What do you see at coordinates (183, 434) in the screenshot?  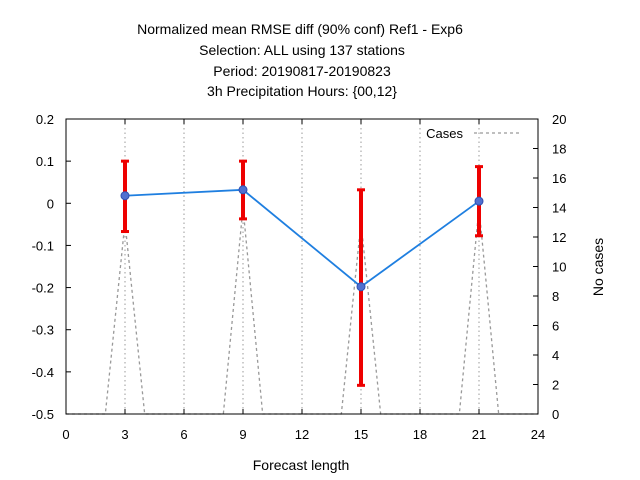 I see `x-tick-label: 6` at bounding box center [183, 434].